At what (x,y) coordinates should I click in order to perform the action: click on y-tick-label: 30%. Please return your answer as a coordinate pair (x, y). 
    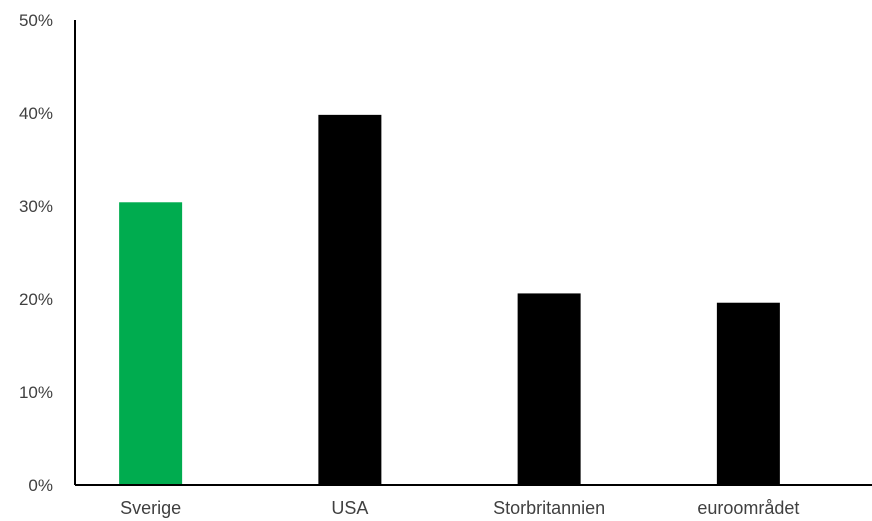
    Looking at the image, I should click on (36, 206).